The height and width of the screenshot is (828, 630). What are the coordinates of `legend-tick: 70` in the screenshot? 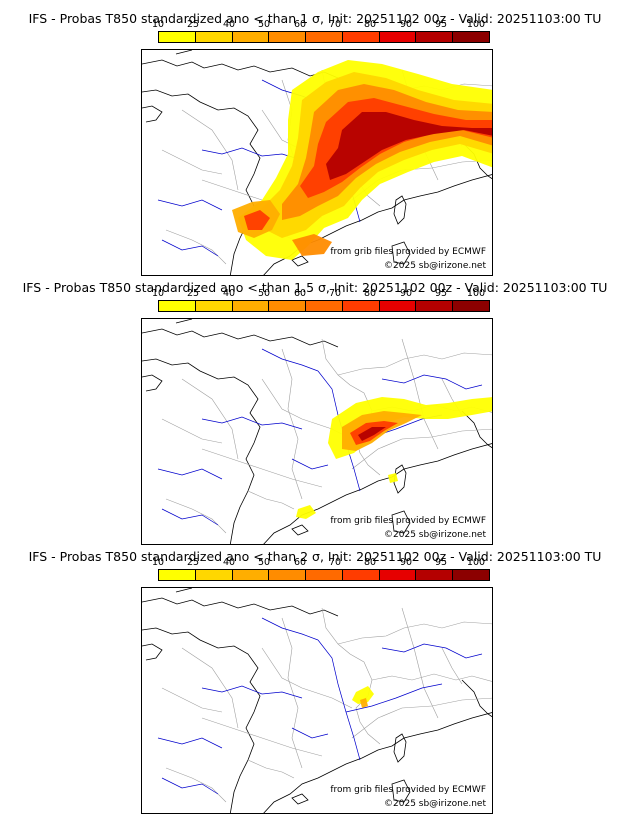 It's located at (335, 293).